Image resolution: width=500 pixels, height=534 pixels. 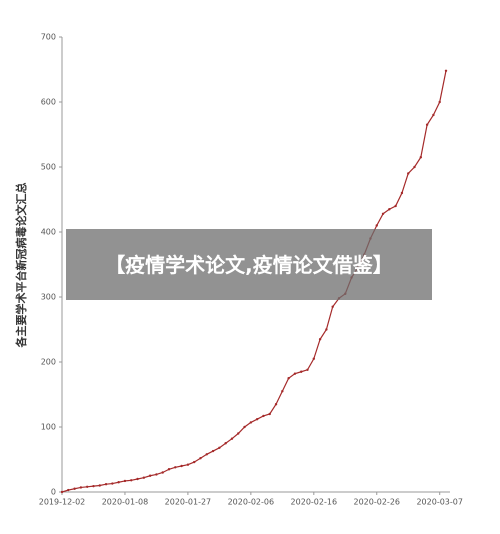 I want to click on y-axis-label: 各主要学术平台新冠病毒论文汇总, so click(x=21, y=266).